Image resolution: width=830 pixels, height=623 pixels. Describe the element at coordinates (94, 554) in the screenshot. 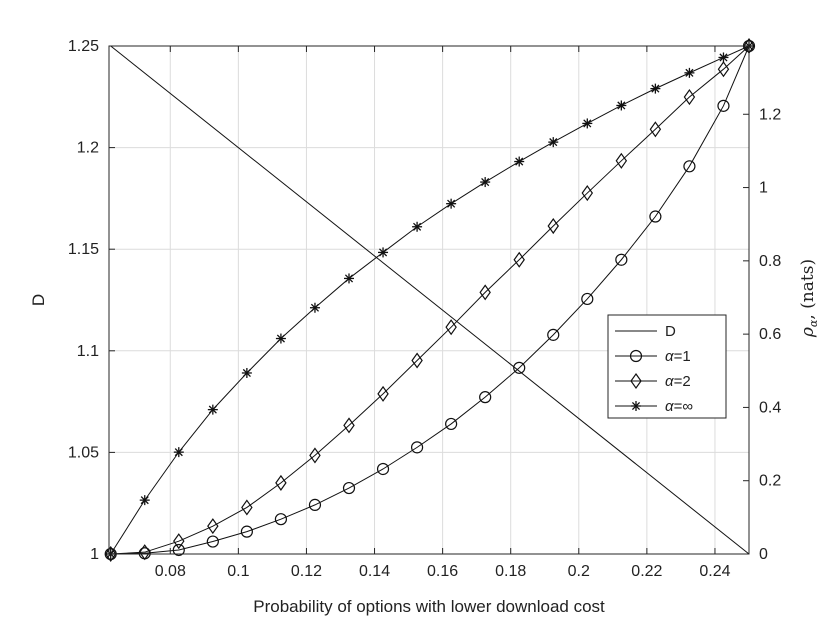

I see `y-left-tick-label: 1` at that location.